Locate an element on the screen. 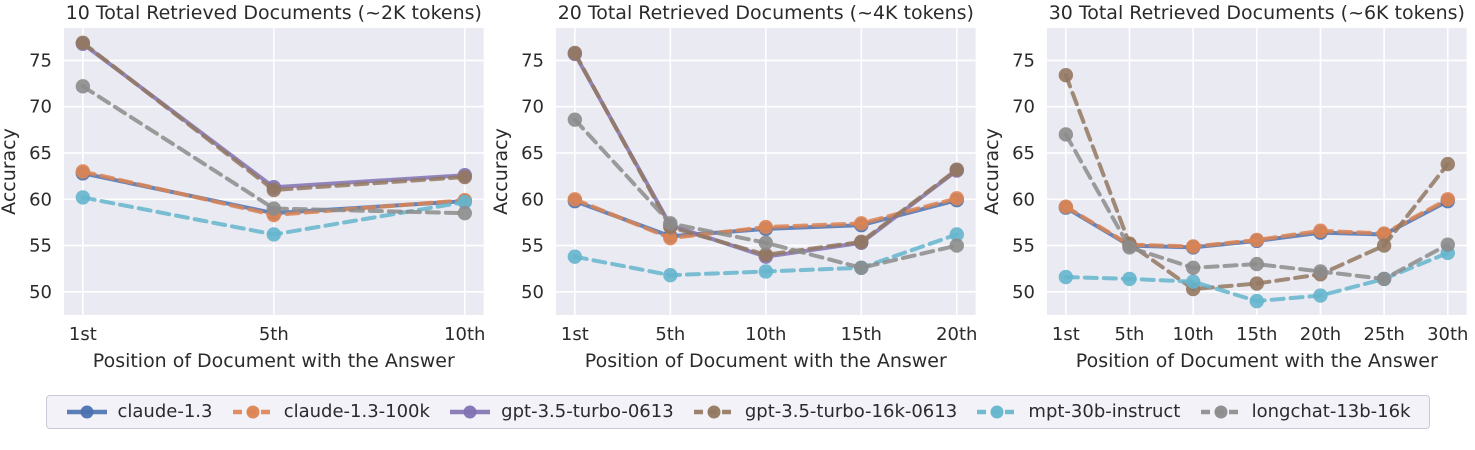  legend-label: claude-1.3-100k is located at coordinates (356, 411).